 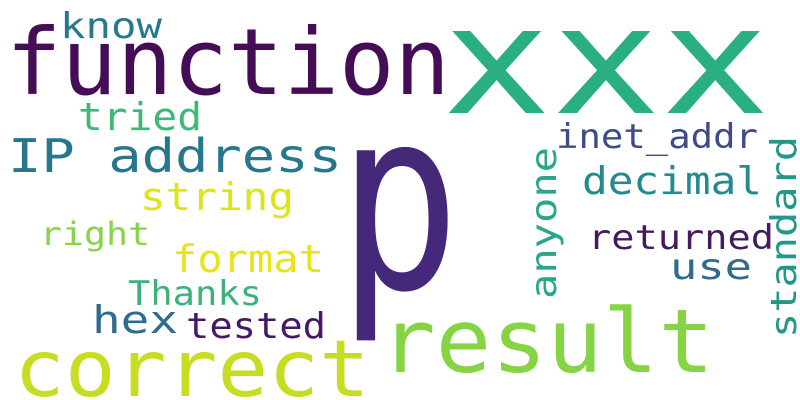 I want to click on word-returned: returned, so click(x=681, y=238).